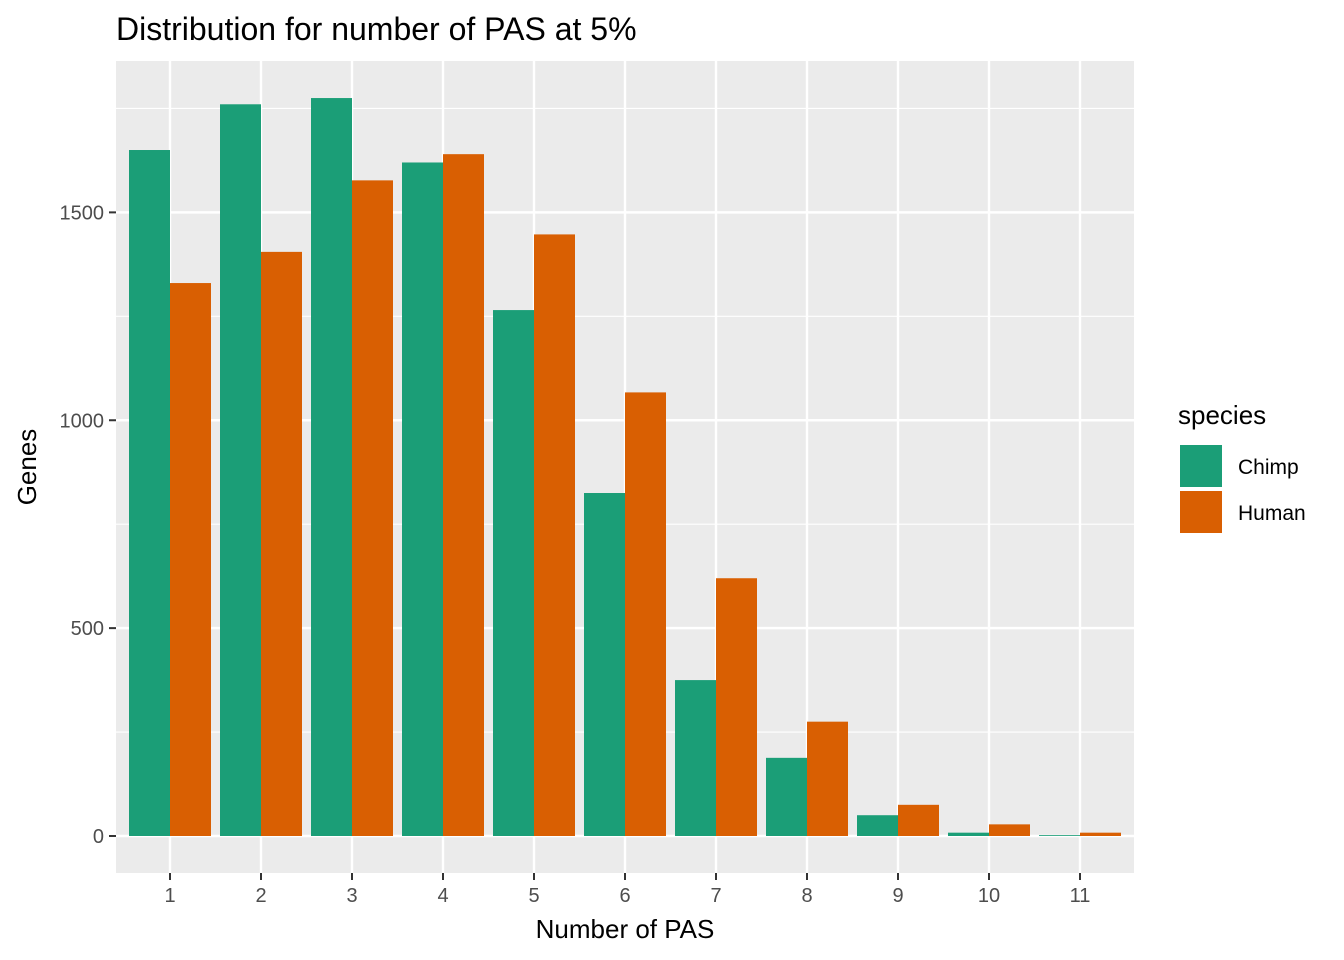  I want to click on x-tick-label: 7, so click(715, 896).